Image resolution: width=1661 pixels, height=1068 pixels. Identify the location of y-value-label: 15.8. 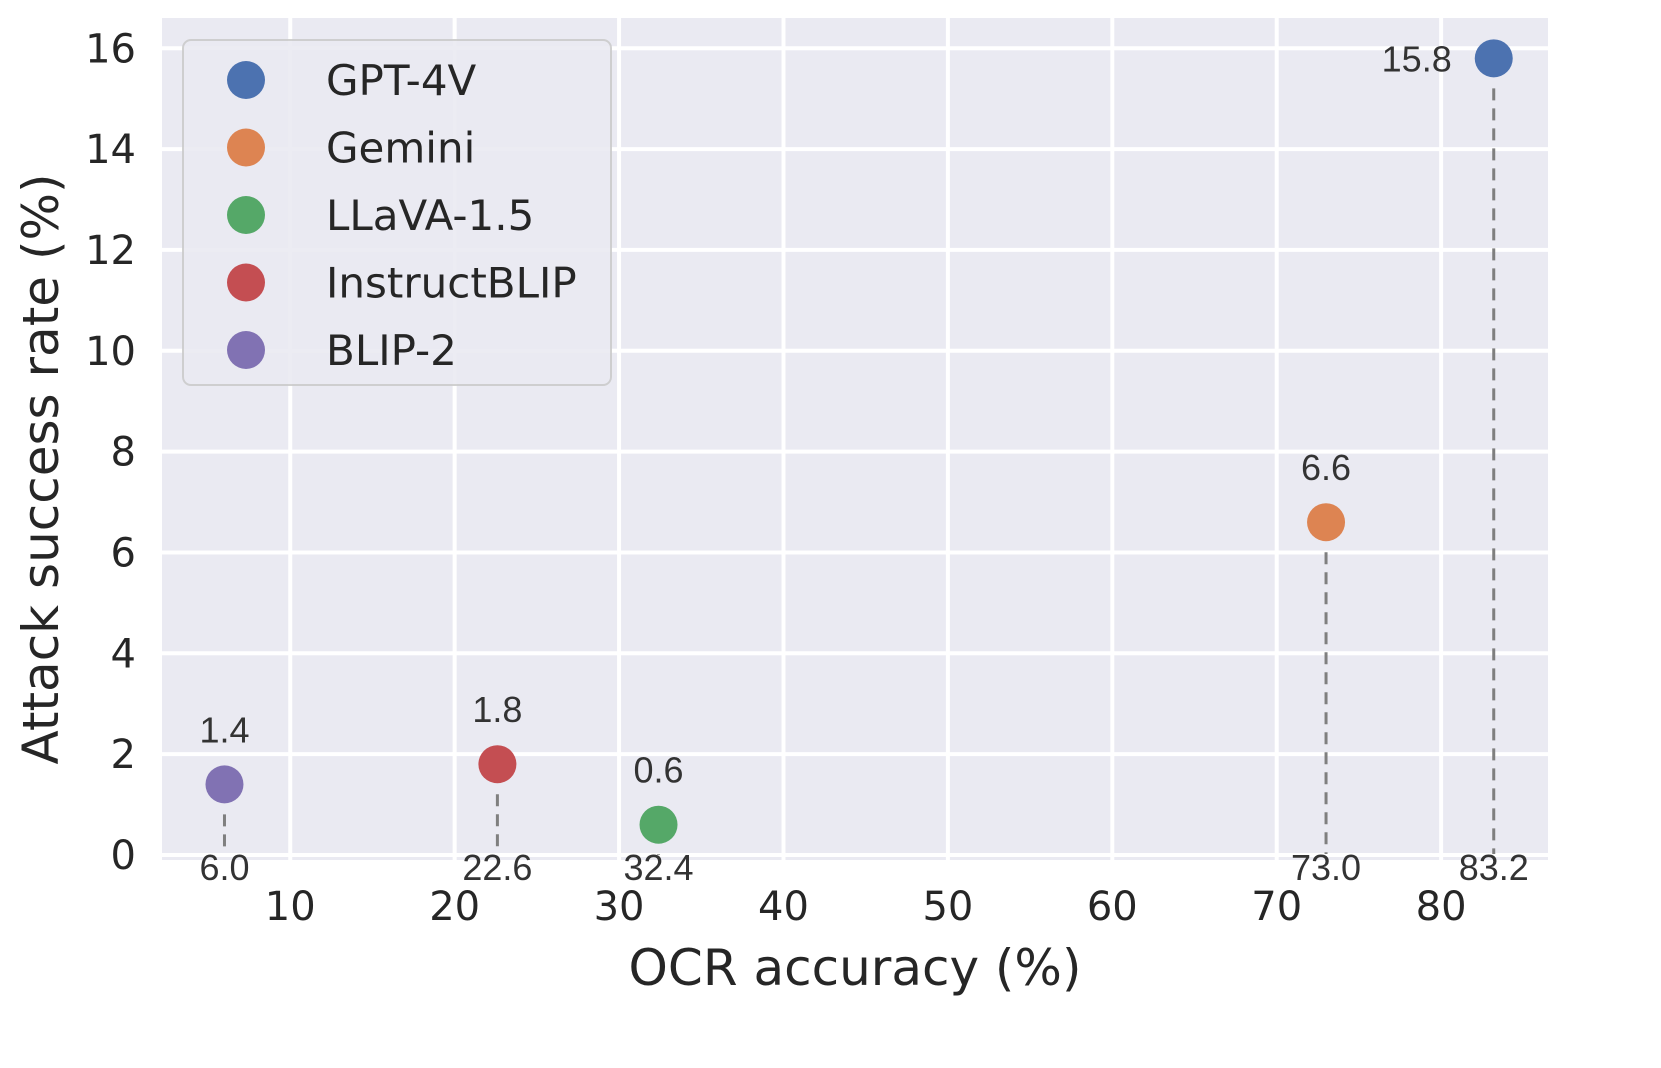
(1417, 58).